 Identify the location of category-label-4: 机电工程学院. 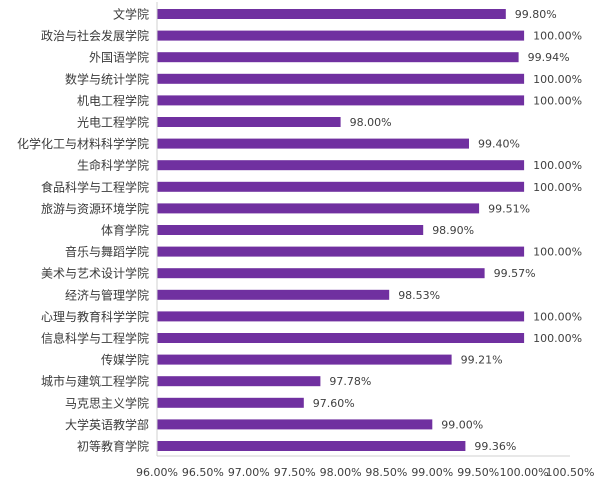
(113, 100).